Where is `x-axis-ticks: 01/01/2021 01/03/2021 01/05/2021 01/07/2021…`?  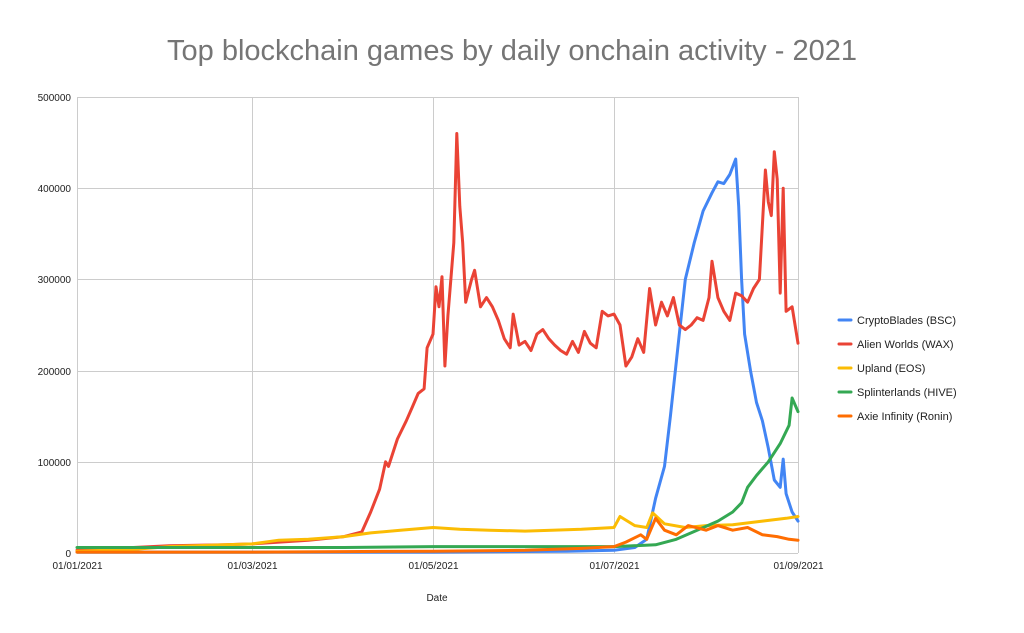
x-axis-ticks: 01/01/2021 01/03/2021 01/05/2021 01/07/2021… is located at coordinates (437, 566).